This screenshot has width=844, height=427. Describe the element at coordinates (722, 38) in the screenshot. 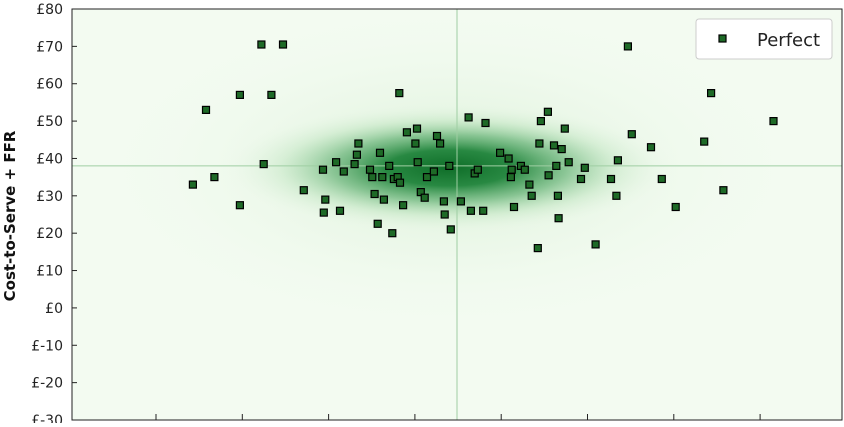

I see `legend-marker-perfect` at that location.